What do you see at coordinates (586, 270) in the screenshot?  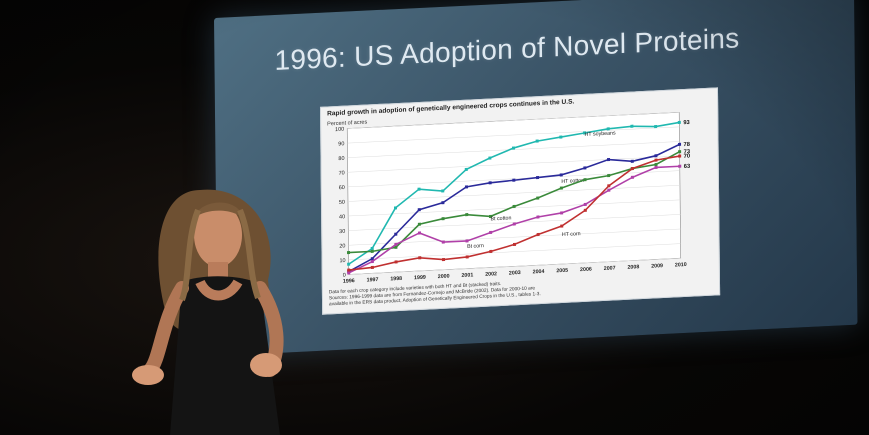 I see `x-tick-label: 2006` at bounding box center [586, 270].